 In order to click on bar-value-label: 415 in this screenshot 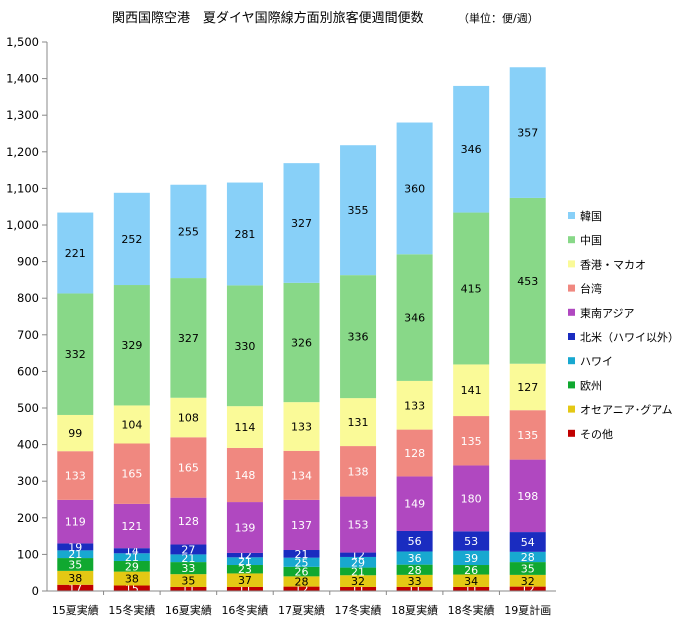, I will do `click(471, 289)`.